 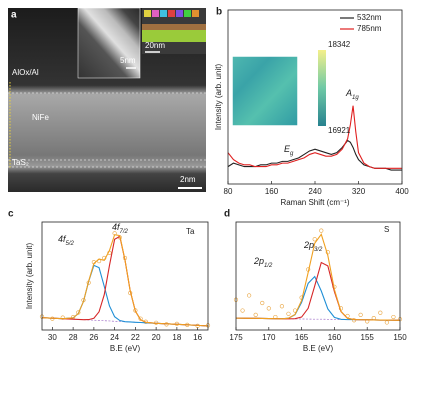 I want to click on legend-label: 532nm, so click(x=369, y=17).